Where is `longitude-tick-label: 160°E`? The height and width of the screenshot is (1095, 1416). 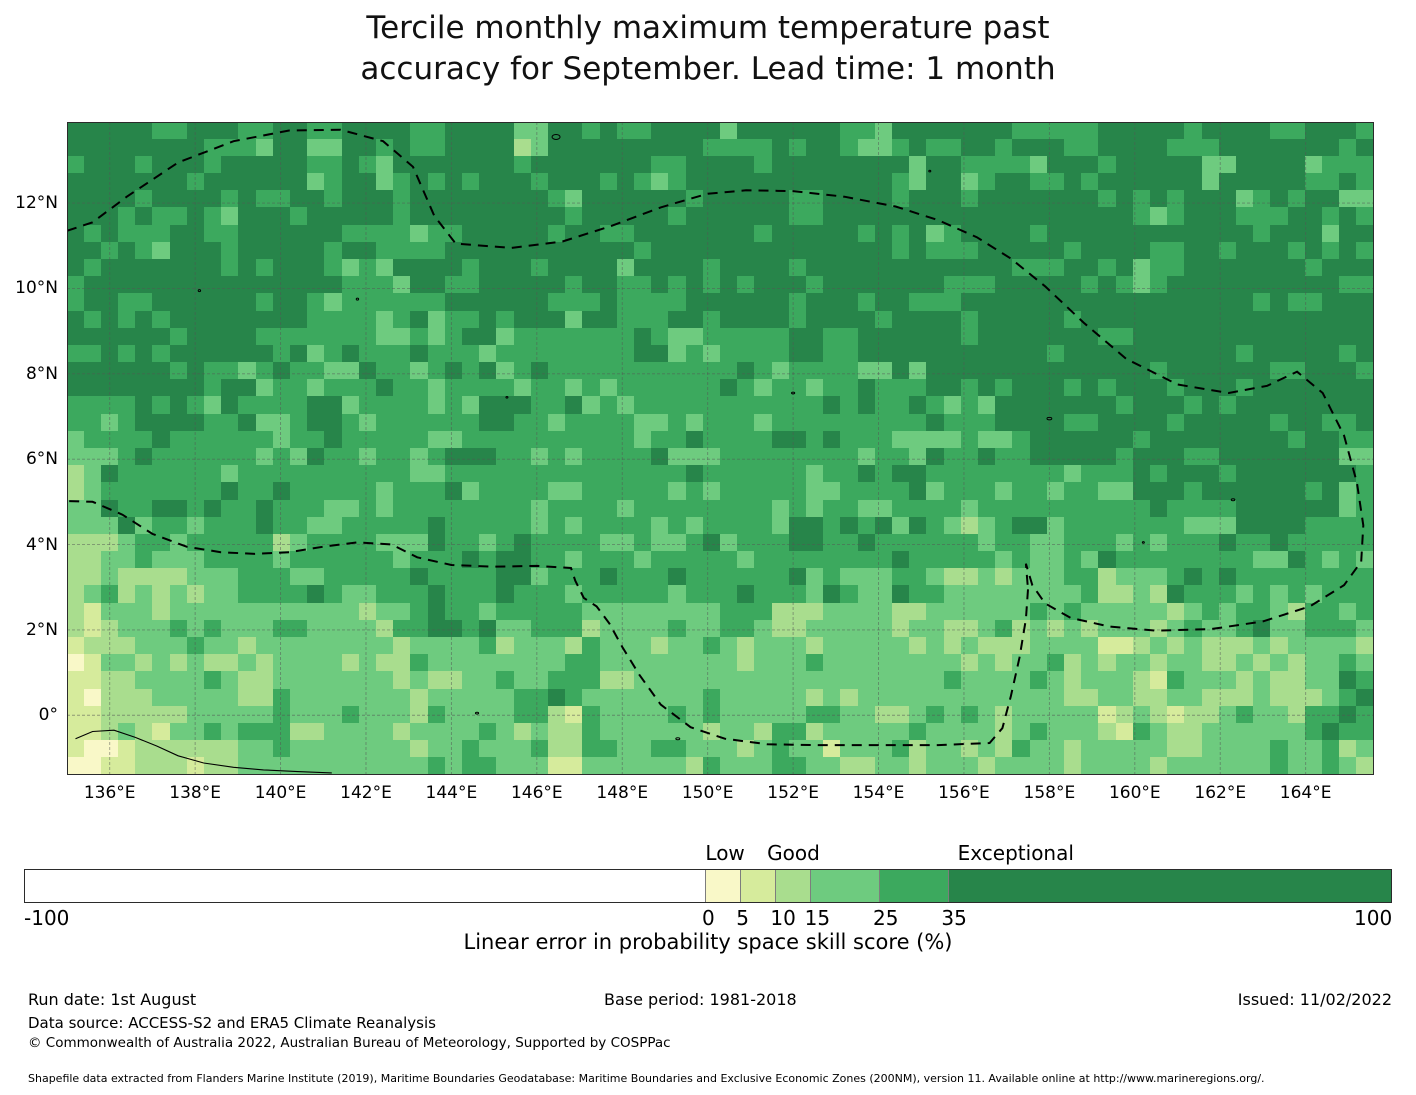
longitude-tick-label: 160°E is located at coordinates (1134, 793).